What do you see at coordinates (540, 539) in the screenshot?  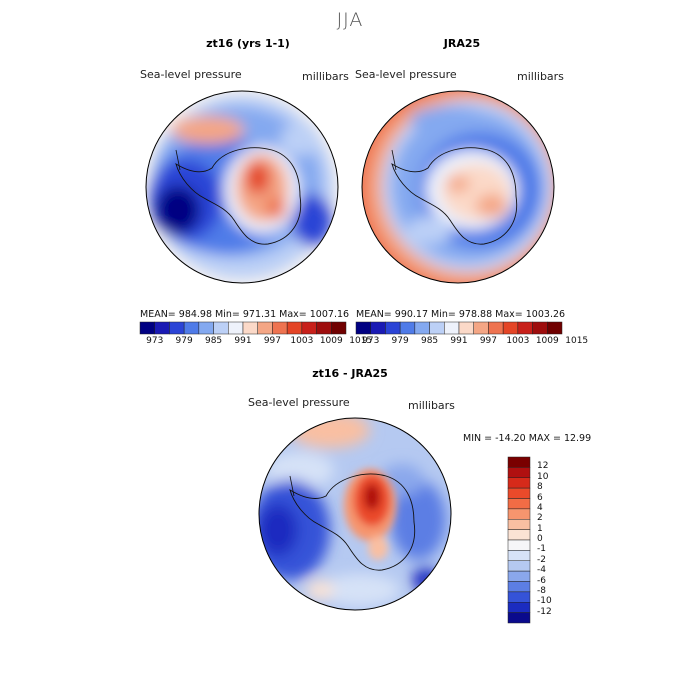 I see `colorbar-tick-label: 0` at bounding box center [540, 539].